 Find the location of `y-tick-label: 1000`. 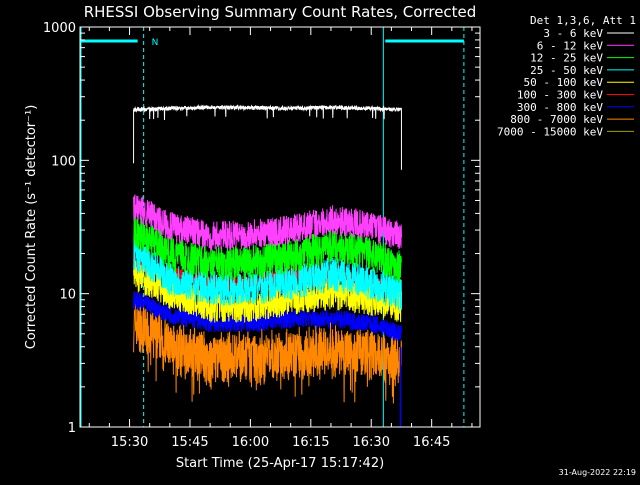

y-tick-label: 1000 is located at coordinates (59, 28).